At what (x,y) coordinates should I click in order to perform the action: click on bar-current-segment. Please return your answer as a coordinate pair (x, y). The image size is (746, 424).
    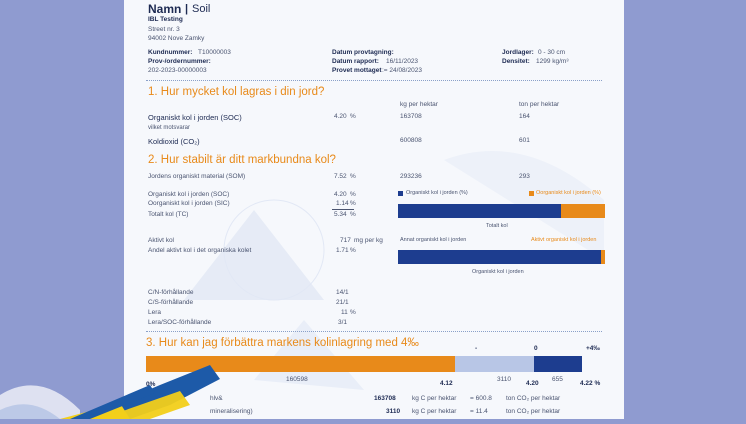
    Looking at the image, I should click on (300, 364).